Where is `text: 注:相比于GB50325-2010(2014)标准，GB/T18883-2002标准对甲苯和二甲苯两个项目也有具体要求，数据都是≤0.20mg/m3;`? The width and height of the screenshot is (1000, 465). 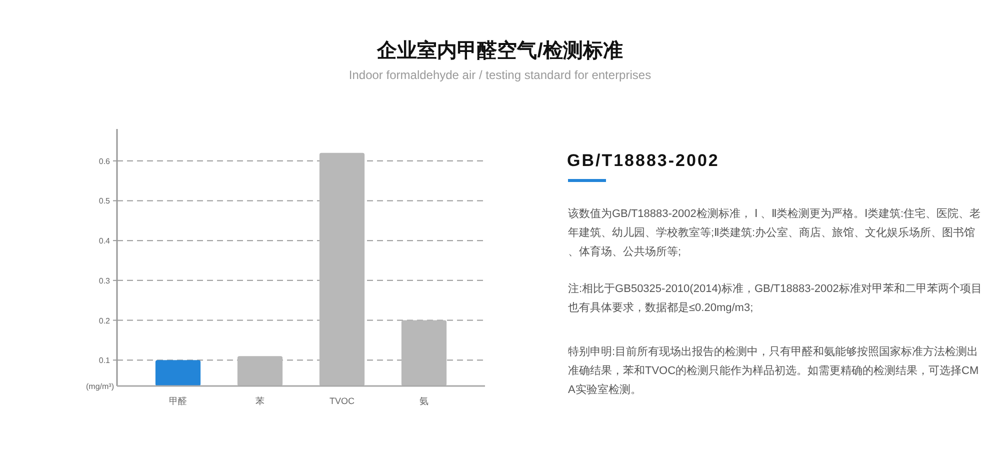 text: 注:相比于GB50325-2010(2014)标准，GB/T18883-2002标准对甲苯和二甲苯两个项目也有具体要求，数据都是≤0.20mg/m3; is located at coordinates (775, 298).